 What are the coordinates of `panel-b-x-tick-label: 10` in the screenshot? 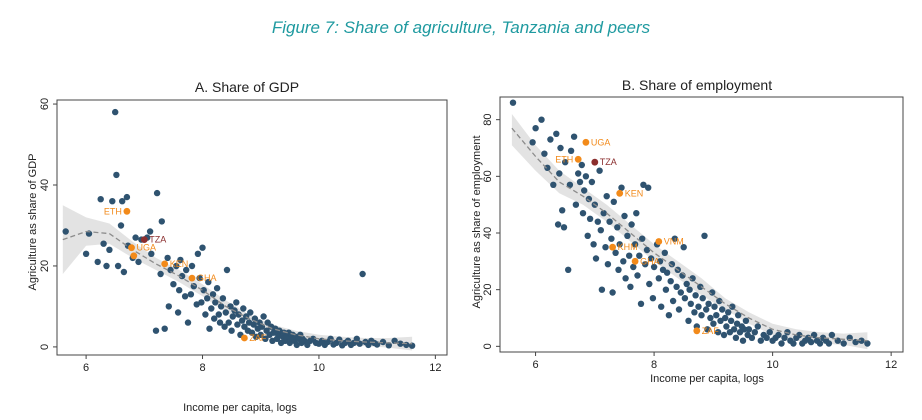 It's located at (772, 365).